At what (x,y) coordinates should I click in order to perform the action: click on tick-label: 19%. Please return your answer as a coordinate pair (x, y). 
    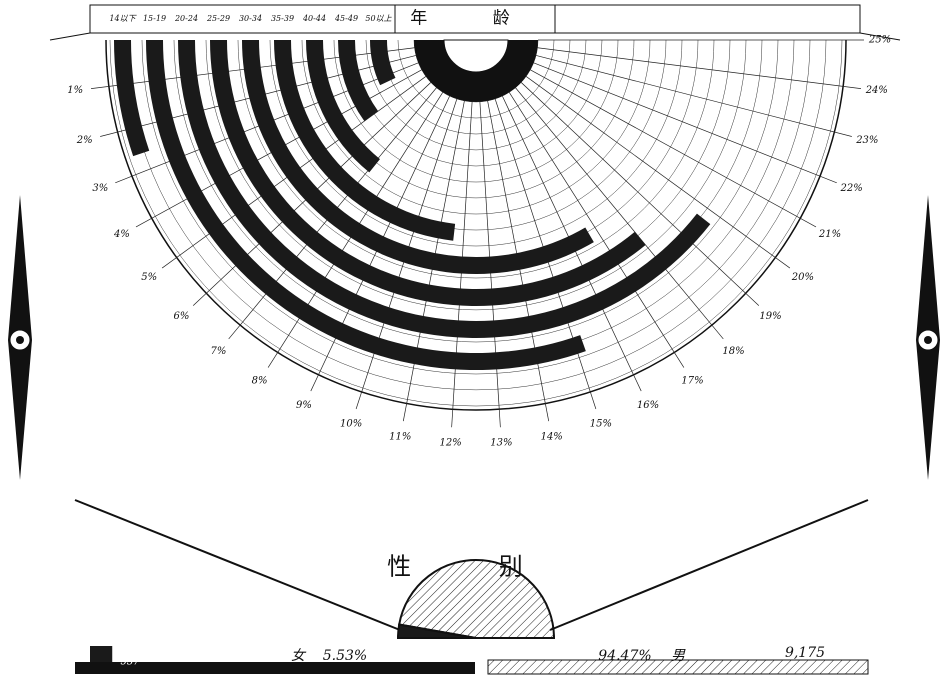
    Looking at the image, I should click on (770, 316).